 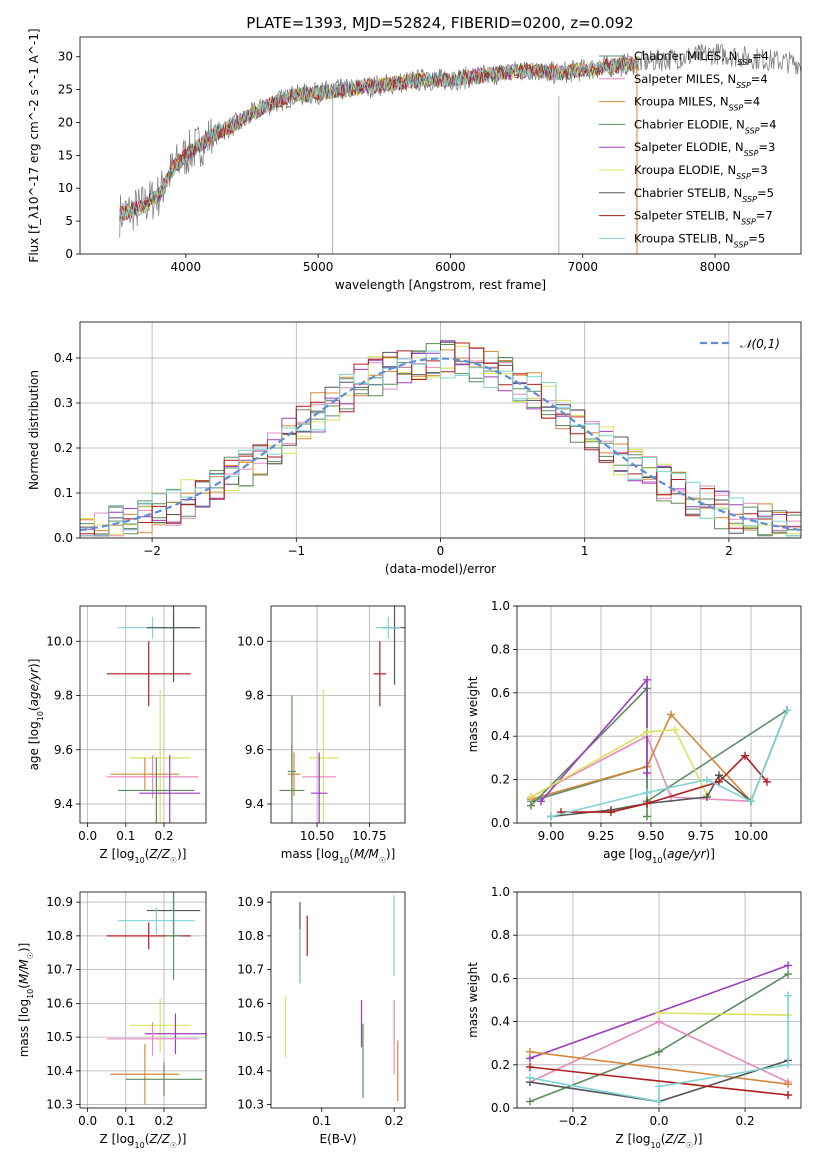 What do you see at coordinates (440, 569) in the screenshot?
I see `x-axis-label: (data-model)/error` at bounding box center [440, 569].